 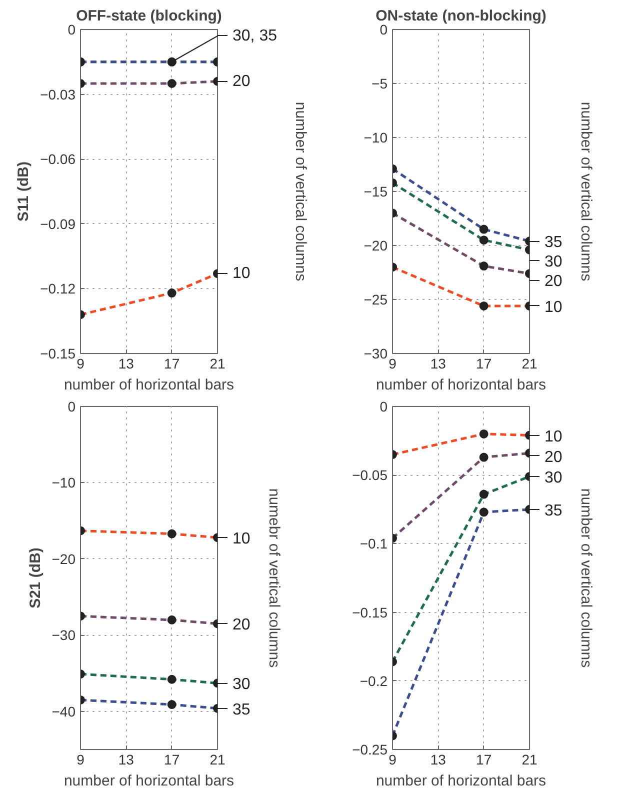 What do you see at coordinates (58, 288) in the screenshot?
I see `y-tick-label: −0.12` at bounding box center [58, 288].